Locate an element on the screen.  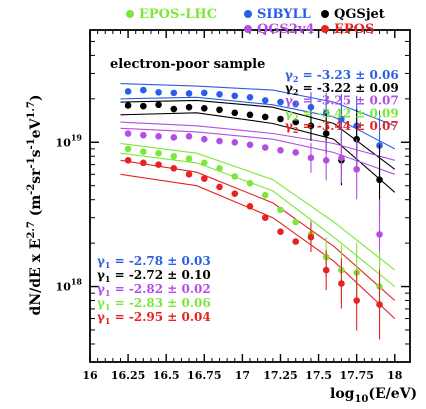
y-axis-label: dN/dE x E2.7 (m-2sr-1s-1eV1.7) is located at coordinates (35, 205).